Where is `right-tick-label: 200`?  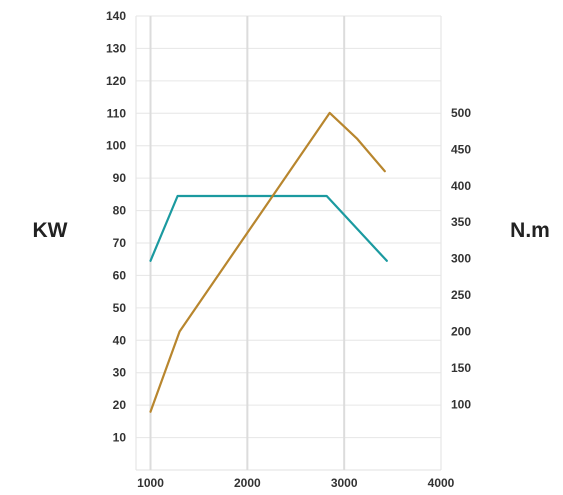 right-tick-label: 200 is located at coordinates (461, 332).